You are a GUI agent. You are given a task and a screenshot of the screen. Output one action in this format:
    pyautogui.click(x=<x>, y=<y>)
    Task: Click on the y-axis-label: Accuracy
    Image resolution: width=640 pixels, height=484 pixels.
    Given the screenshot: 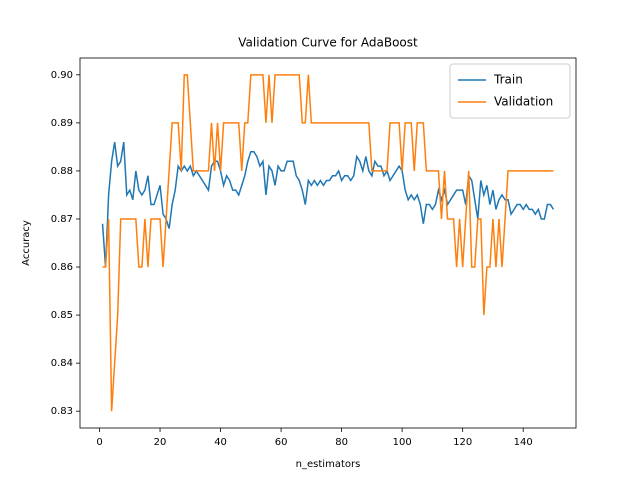 What is the action you would take?
    pyautogui.click(x=26, y=243)
    